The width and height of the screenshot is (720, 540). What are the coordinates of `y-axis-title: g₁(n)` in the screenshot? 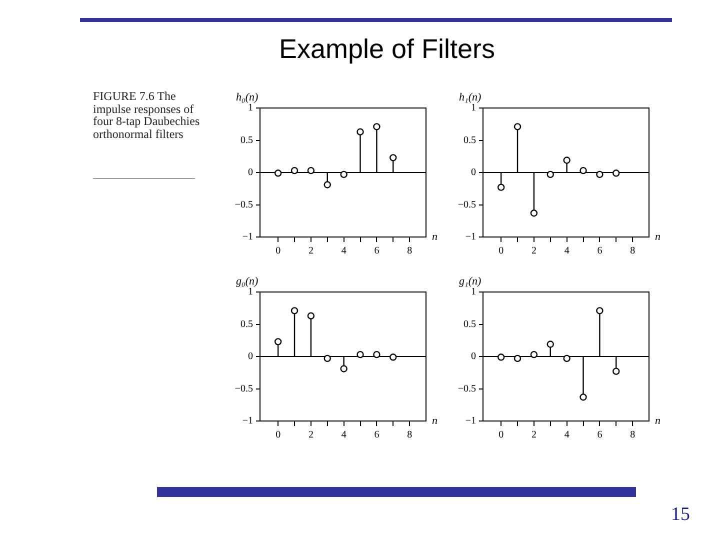 It's located at (470, 281).